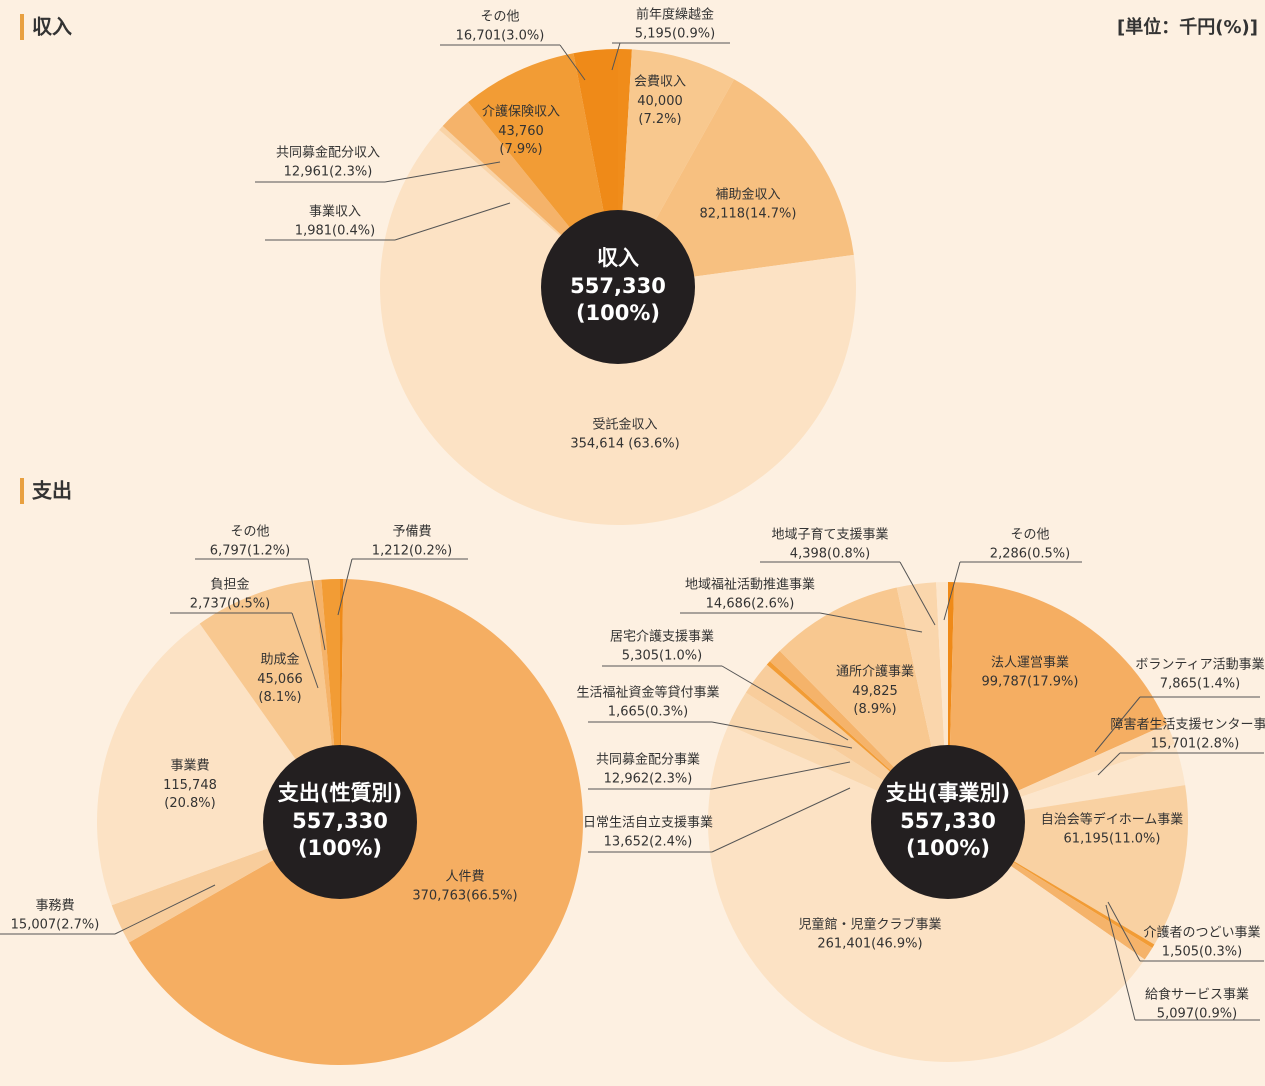  Describe the element at coordinates (230, 604) in the screenshot. I see `value-label: 2,737(0.5%)` at that location.